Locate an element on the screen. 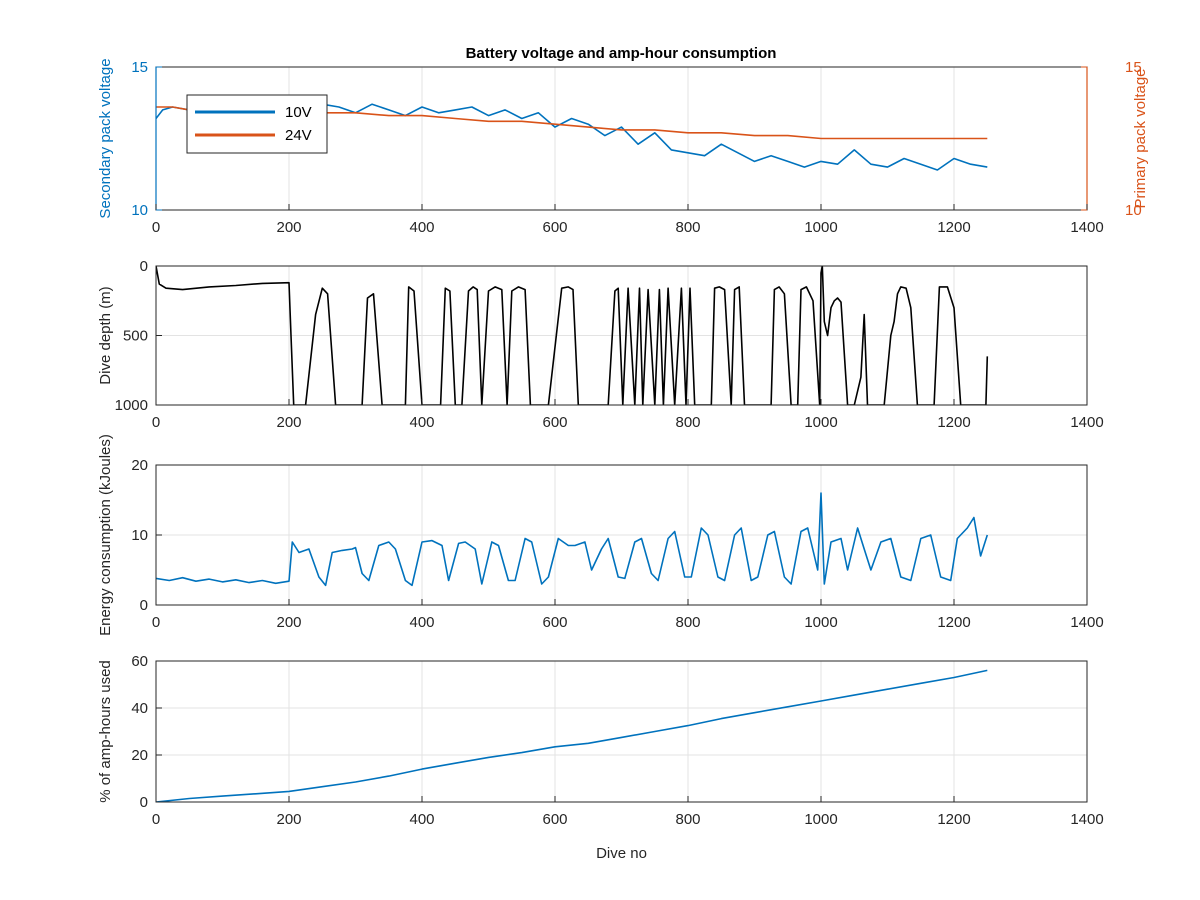 This screenshot has height=900, width=1200. axes-background is located at coordinates (621, 731).